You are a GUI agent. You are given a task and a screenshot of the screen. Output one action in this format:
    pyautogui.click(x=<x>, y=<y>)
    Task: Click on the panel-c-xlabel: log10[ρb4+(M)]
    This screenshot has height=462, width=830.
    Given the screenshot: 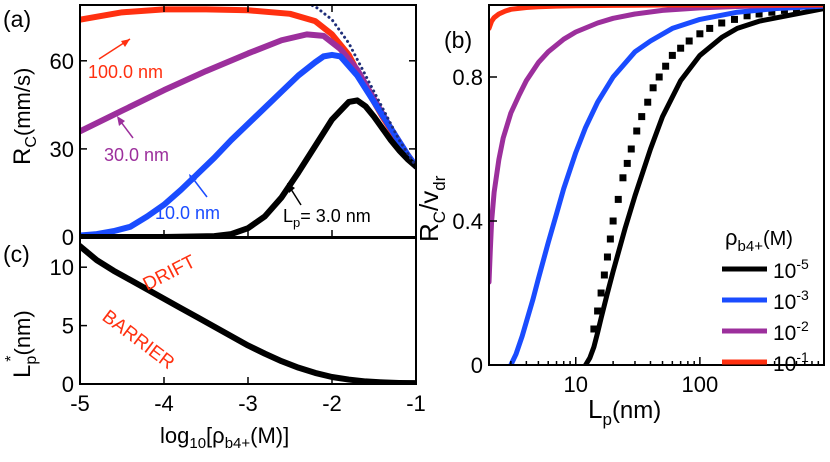 What is the action you would take?
    pyautogui.click(x=224, y=437)
    